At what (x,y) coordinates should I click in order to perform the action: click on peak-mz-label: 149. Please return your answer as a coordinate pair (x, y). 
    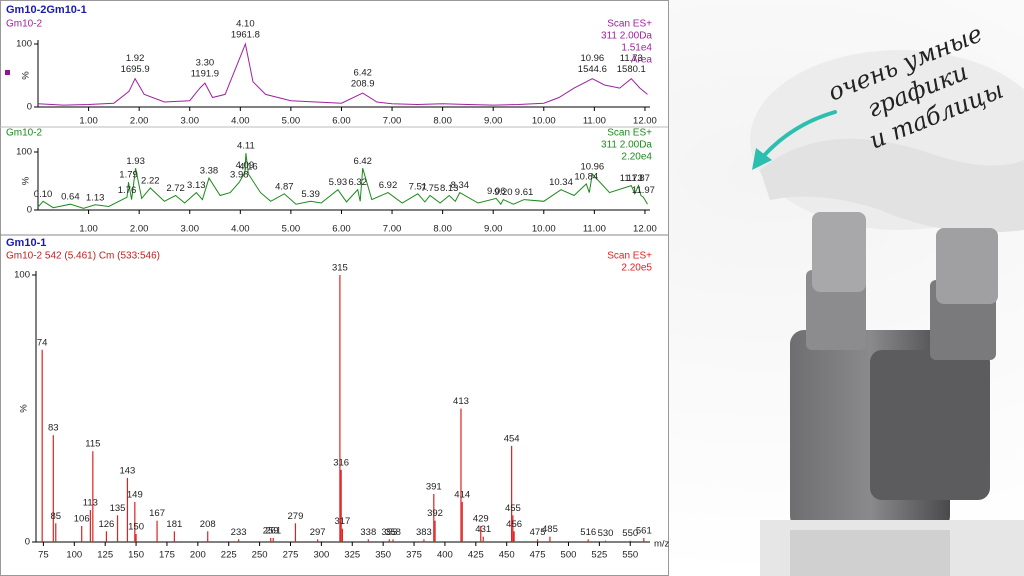
    Looking at the image, I should click on (135, 494).